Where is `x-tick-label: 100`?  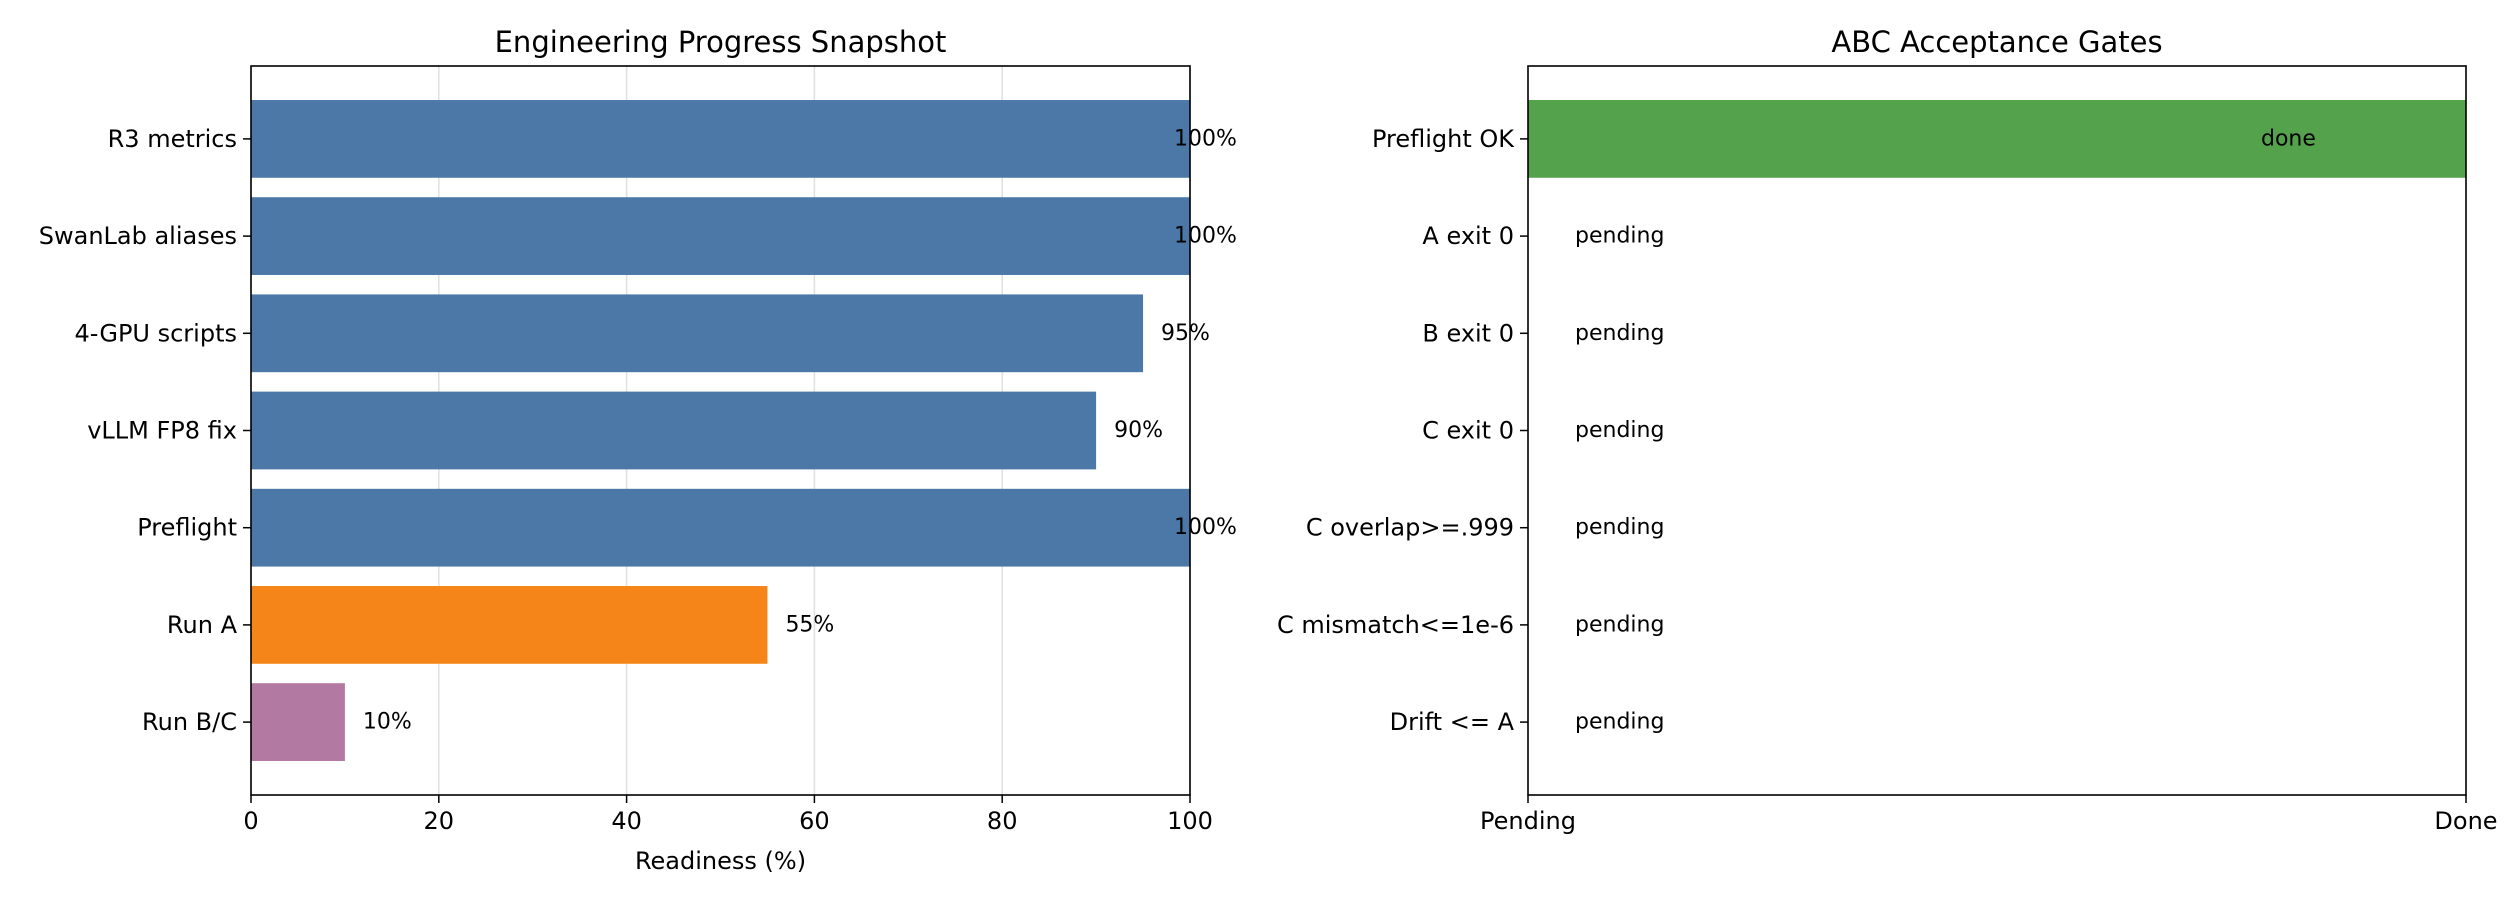
x-tick-label: 100 is located at coordinates (1190, 821).